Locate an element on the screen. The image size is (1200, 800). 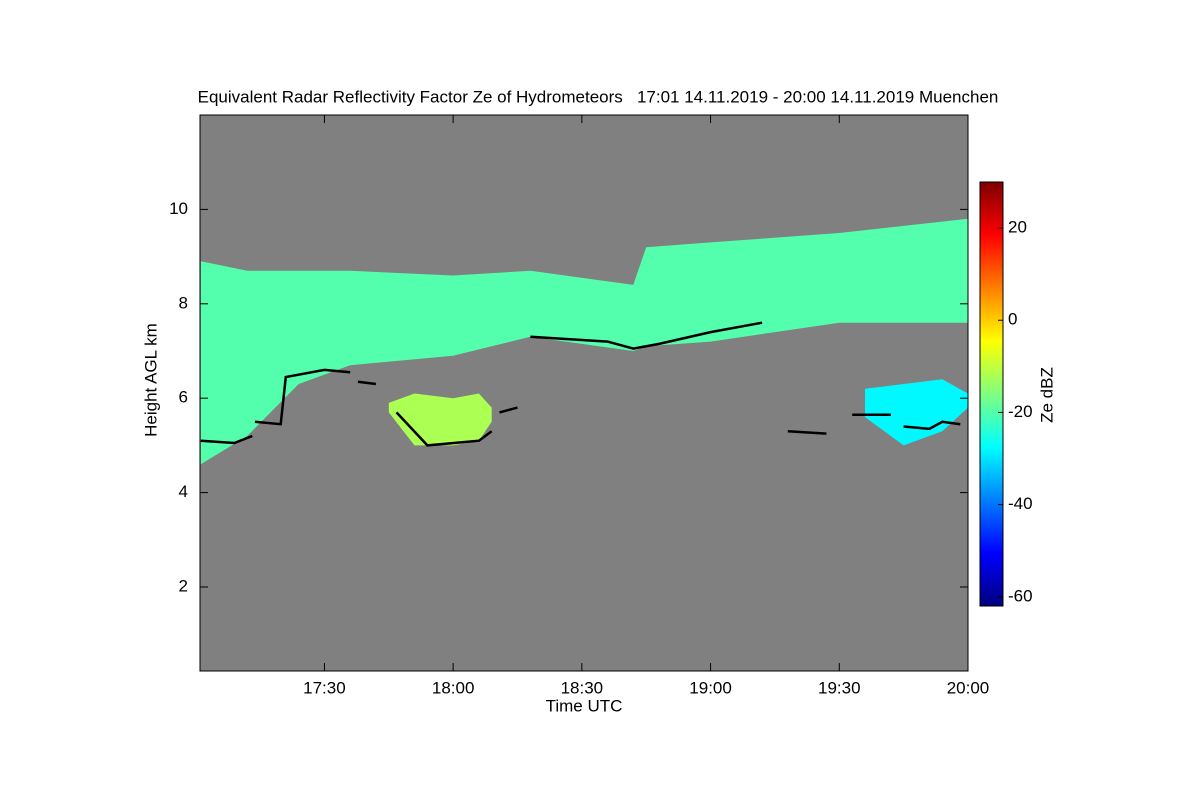
colorbar-label: Ze dBZ is located at coordinates (1046, 395).